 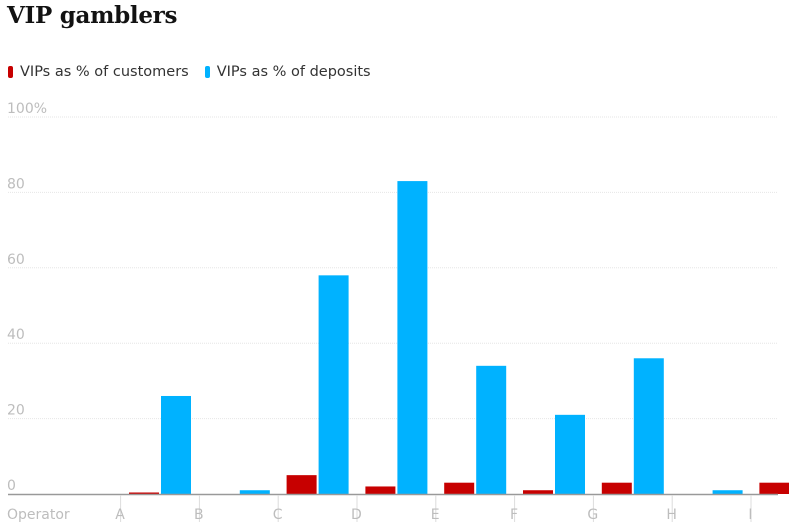 I want to click on bar-customers-I, so click(x=774, y=488).